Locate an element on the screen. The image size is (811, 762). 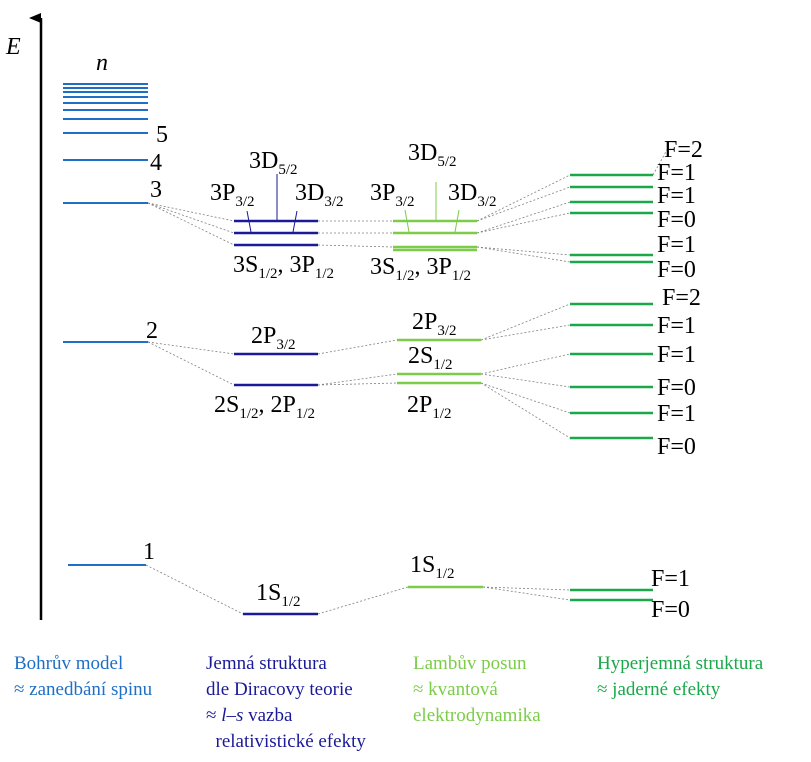
bohr-label-n5: 5 is located at coordinates (162, 135).